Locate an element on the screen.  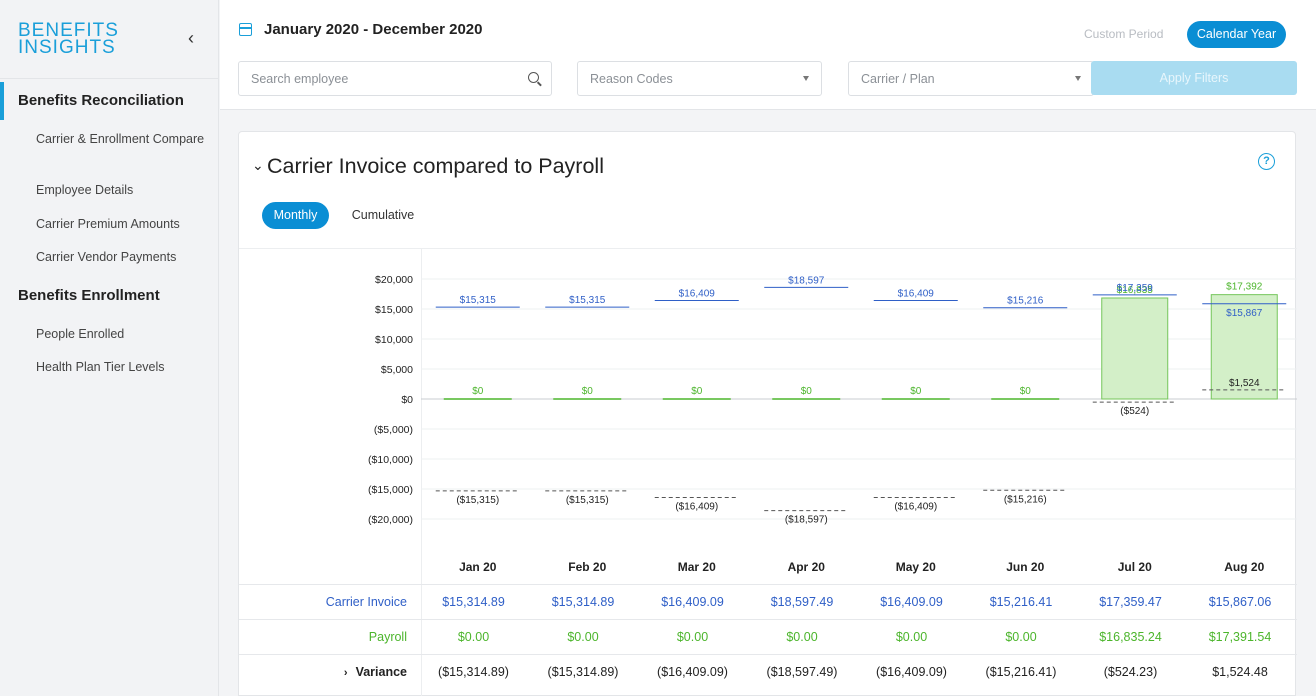
tab-cumulative: Cumulative is located at coordinates (383, 215).